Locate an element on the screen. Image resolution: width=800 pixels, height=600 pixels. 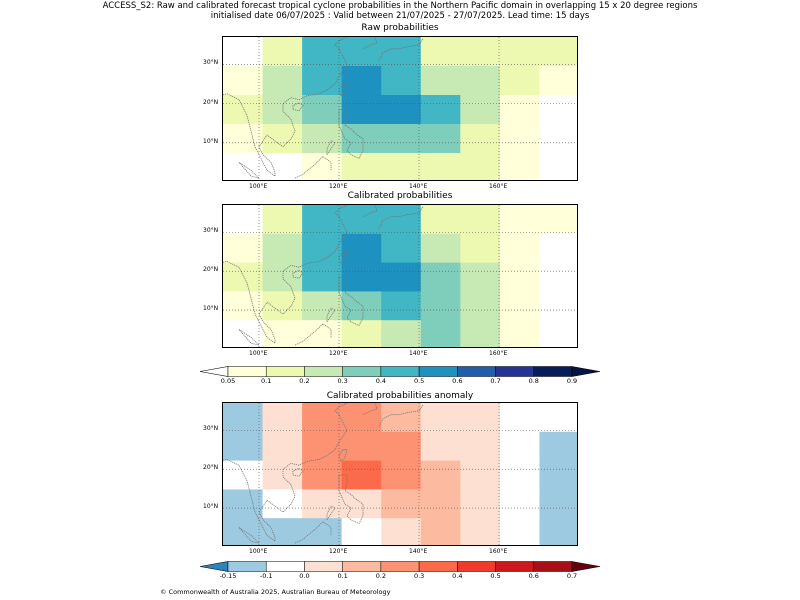
map-panel-calibrated is located at coordinates (400, 276).